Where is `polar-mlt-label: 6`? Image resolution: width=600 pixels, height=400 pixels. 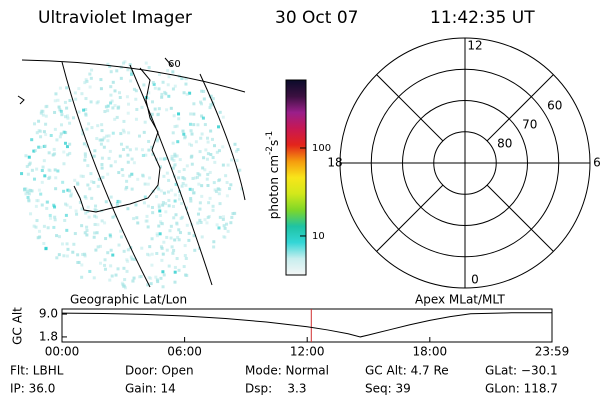
polar-mlt-label: 6 is located at coordinates (596, 163).